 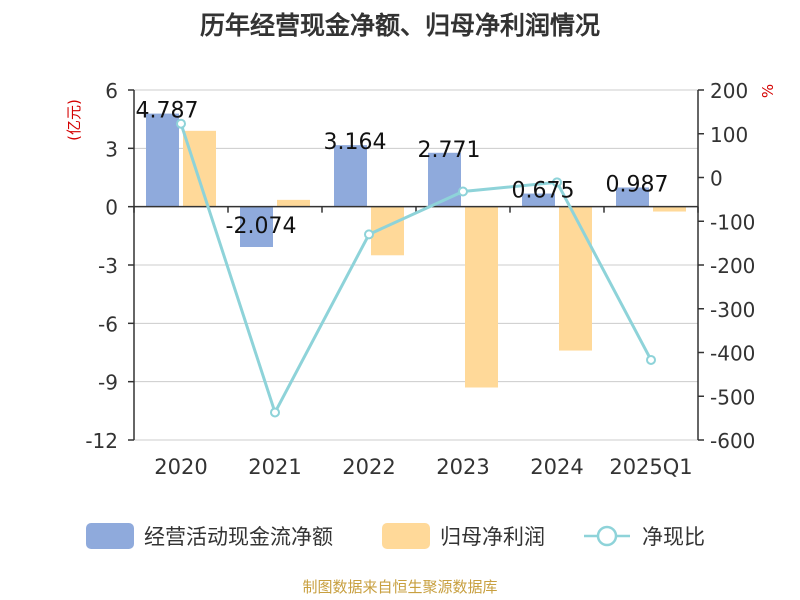 I want to click on cash-flow-data-label: 4.787, so click(x=167, y=111).